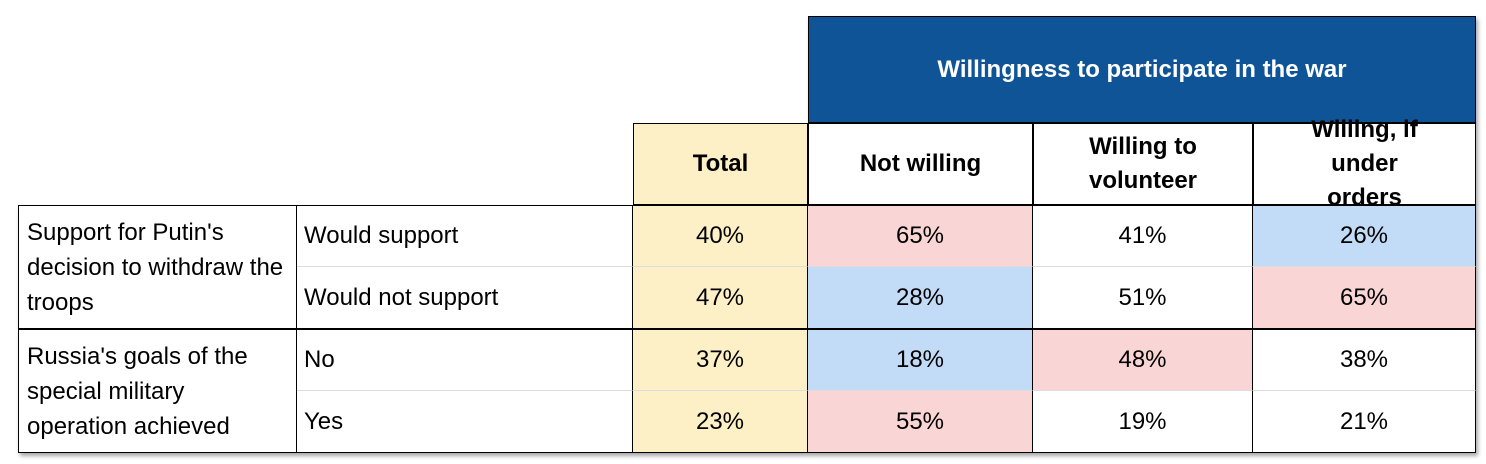 The width and height of the screenshot is (1486, 464). Describe the element at coordinates (1364, 163) in the screenshot. I see `column-header: Willing, if under orders` at that location.